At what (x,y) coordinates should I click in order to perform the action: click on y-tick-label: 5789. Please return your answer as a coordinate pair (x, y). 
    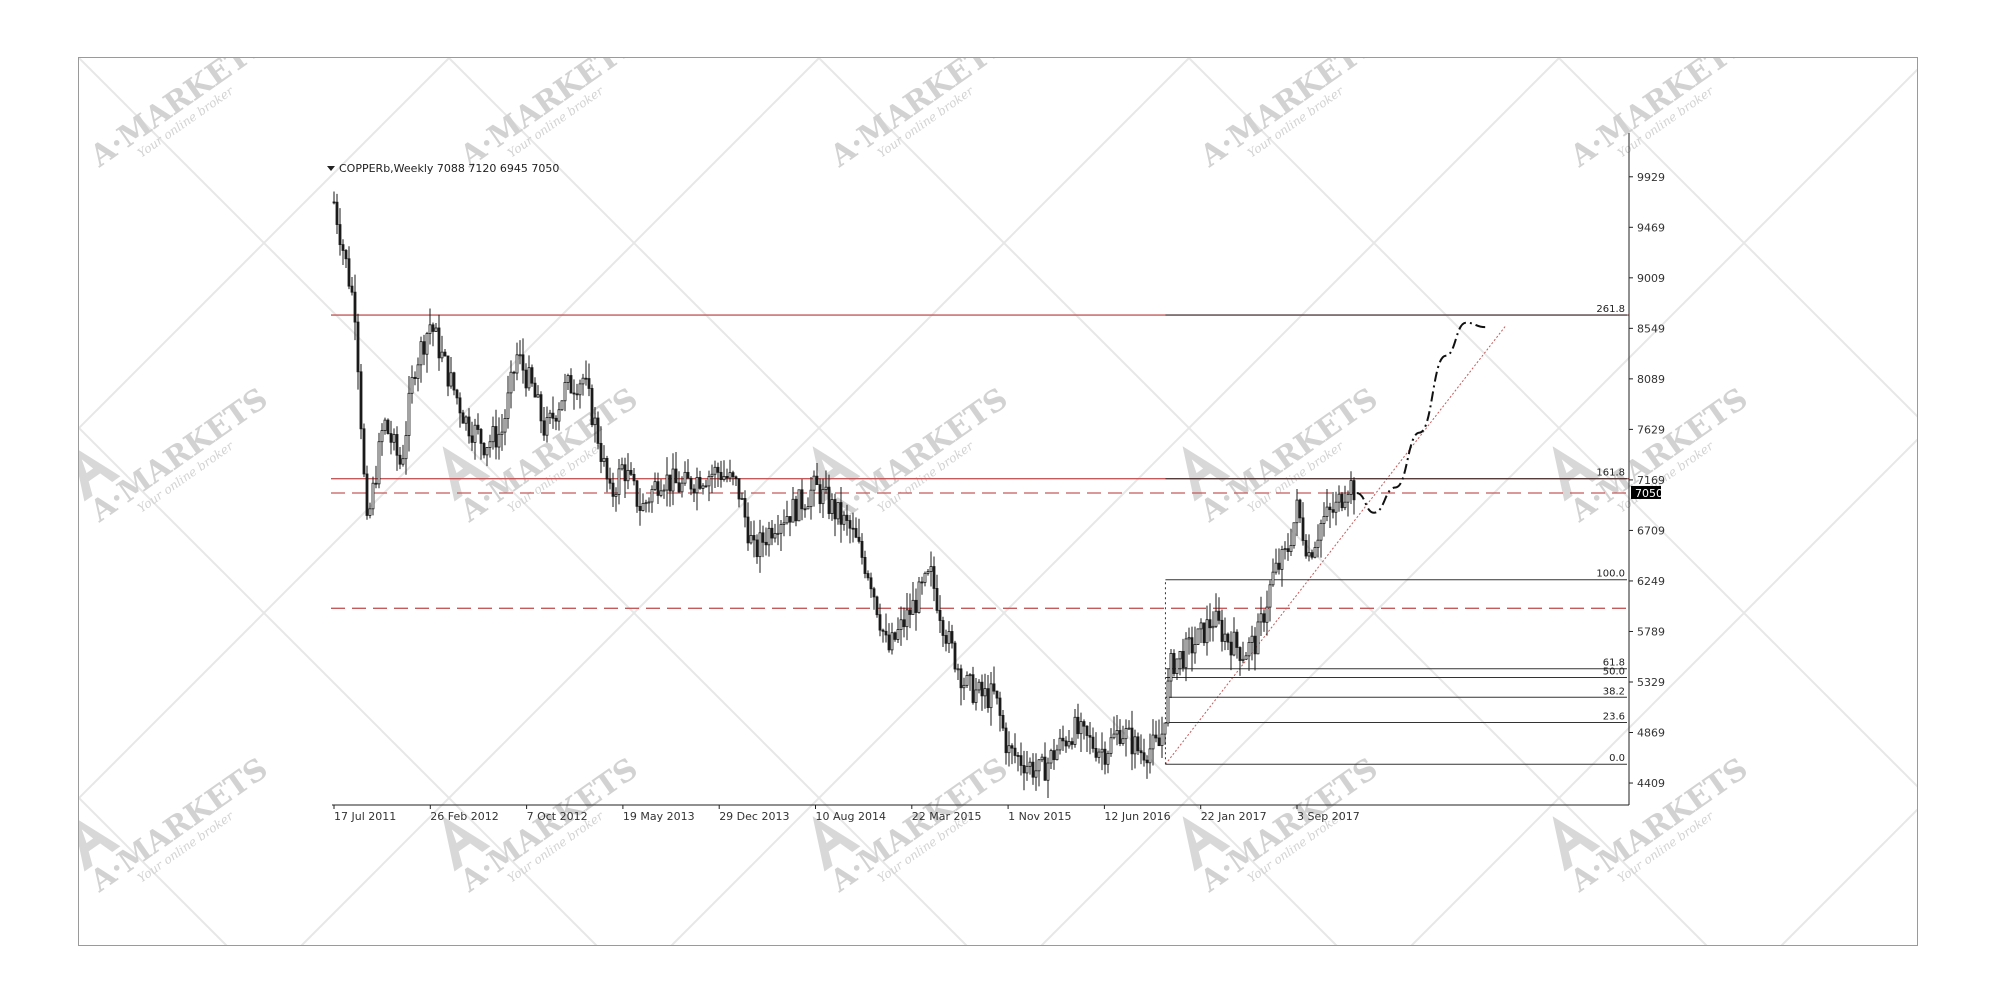
    Looking at the image, I should click on (1651, 631).